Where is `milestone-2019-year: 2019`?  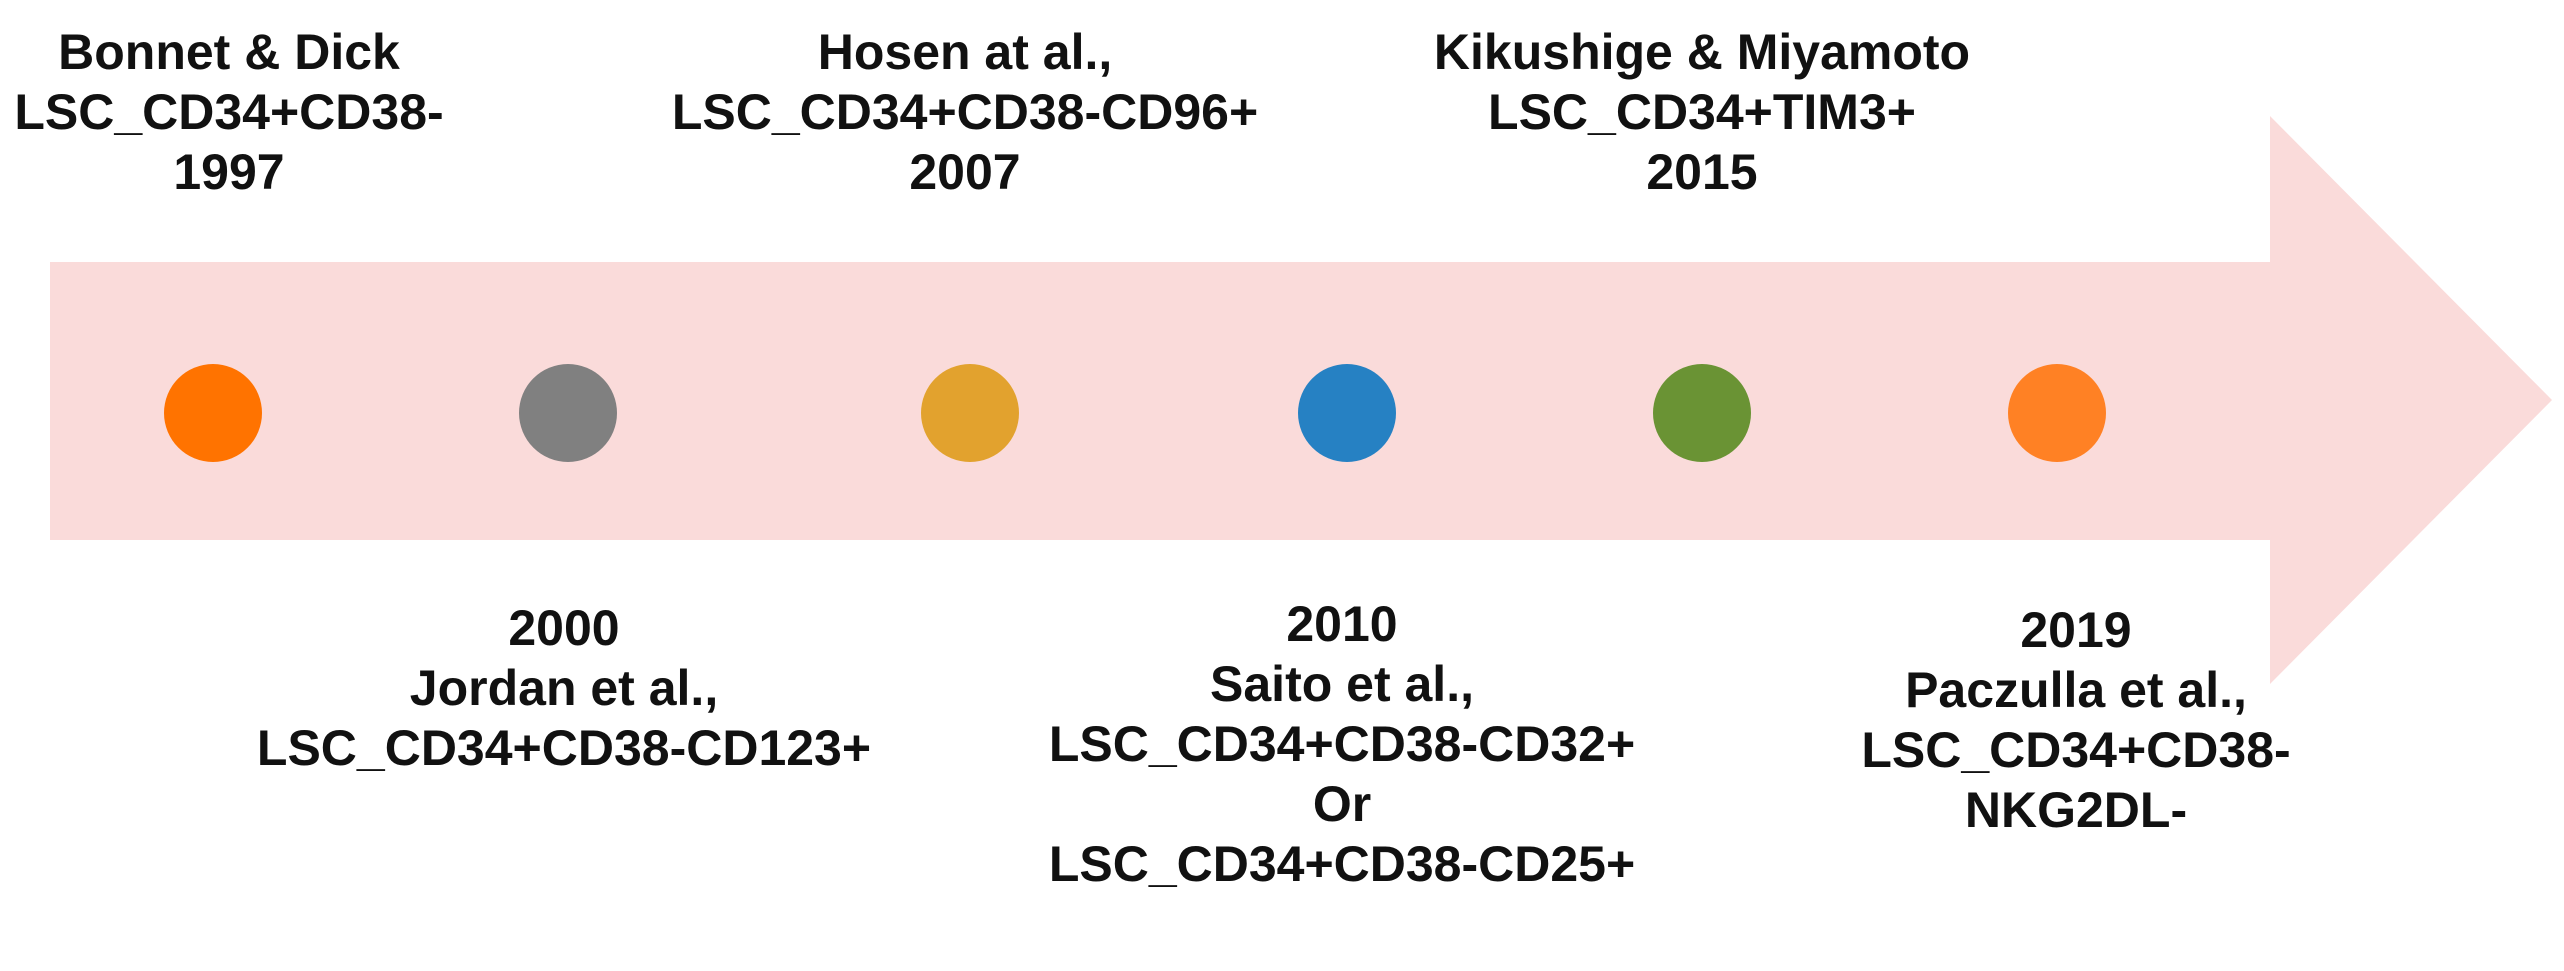 milestone-2019-year: 2019 is located at coordinates (2076, 630).